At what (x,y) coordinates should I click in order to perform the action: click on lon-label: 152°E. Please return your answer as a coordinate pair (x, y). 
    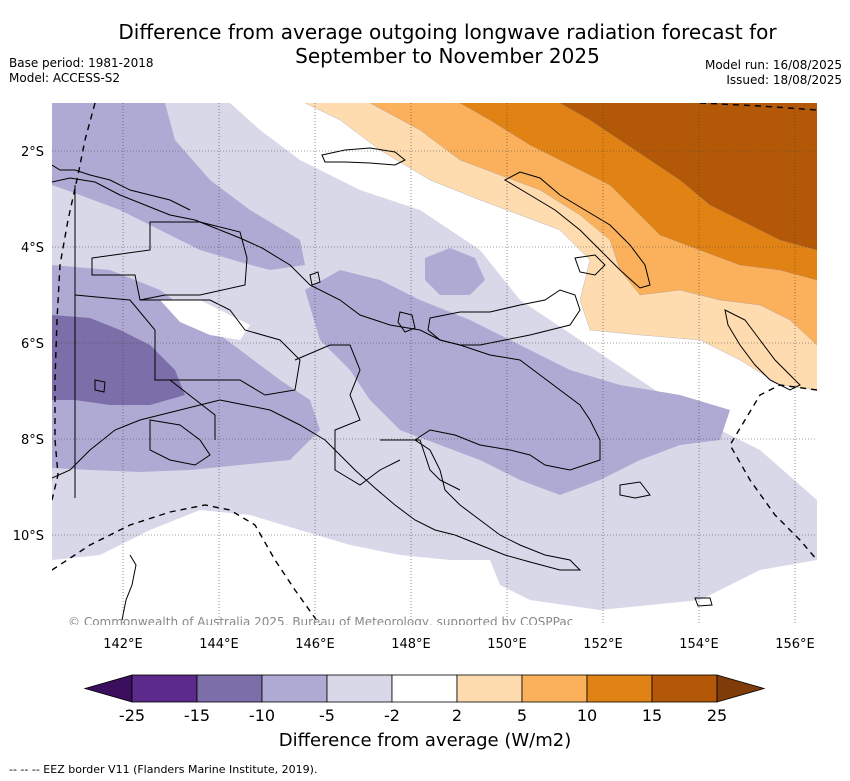
    Looking at the image, I should click on (603, 644).